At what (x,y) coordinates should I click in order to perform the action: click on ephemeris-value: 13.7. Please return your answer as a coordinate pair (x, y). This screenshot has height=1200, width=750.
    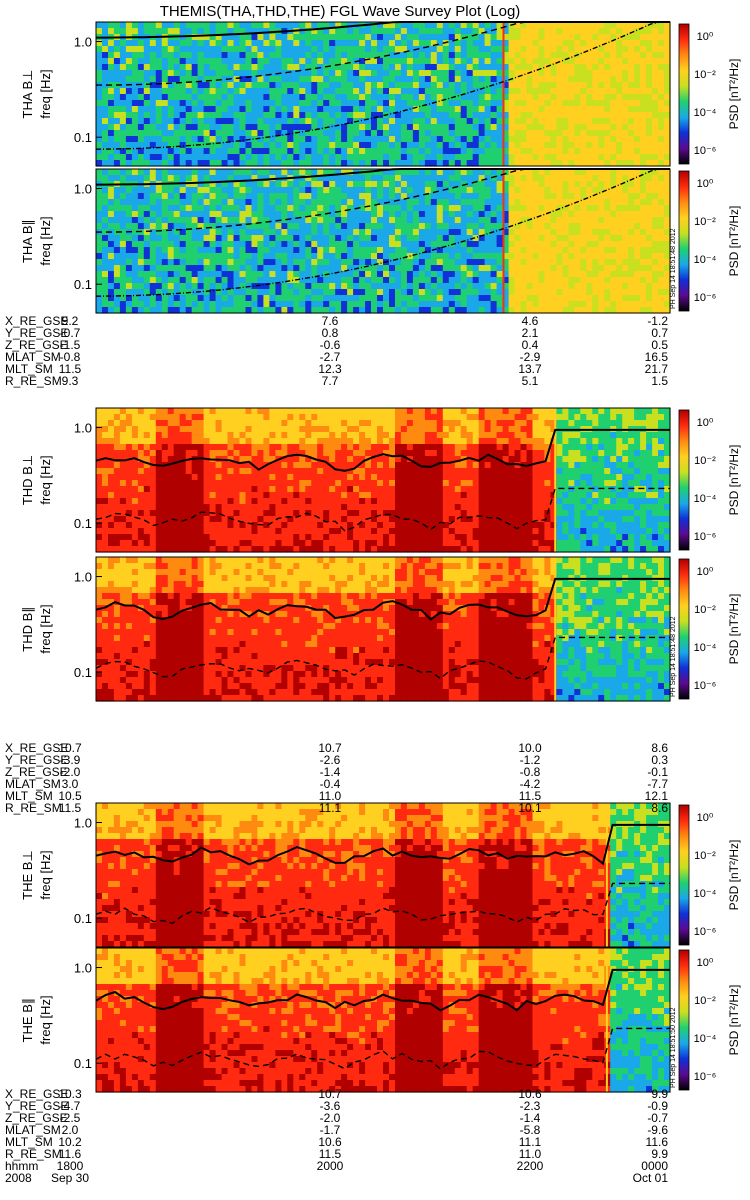
    Looking at the image, I should click on (530, 369).